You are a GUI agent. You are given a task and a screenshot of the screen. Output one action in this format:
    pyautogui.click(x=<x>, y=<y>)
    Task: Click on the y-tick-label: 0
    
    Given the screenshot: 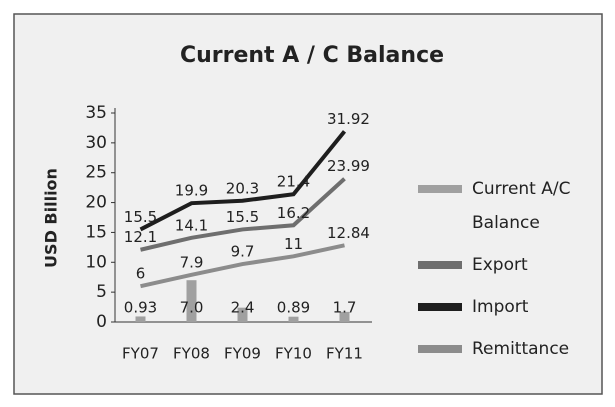 What is the action you would take?
    pyautogui.click(x=101, y=322)
    